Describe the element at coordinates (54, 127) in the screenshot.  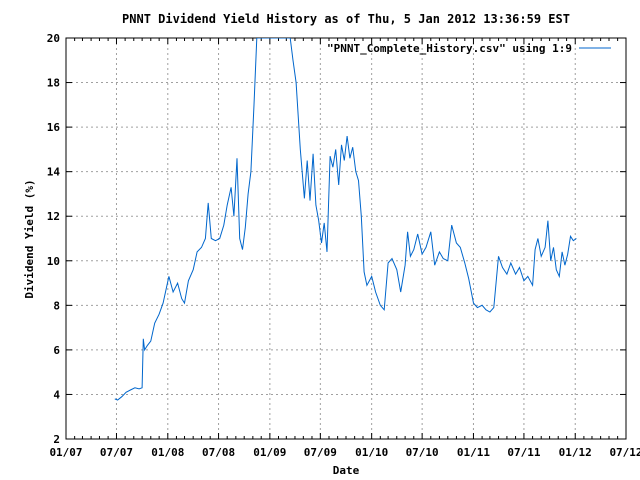
I see `y-tick-label: 16` at that location.